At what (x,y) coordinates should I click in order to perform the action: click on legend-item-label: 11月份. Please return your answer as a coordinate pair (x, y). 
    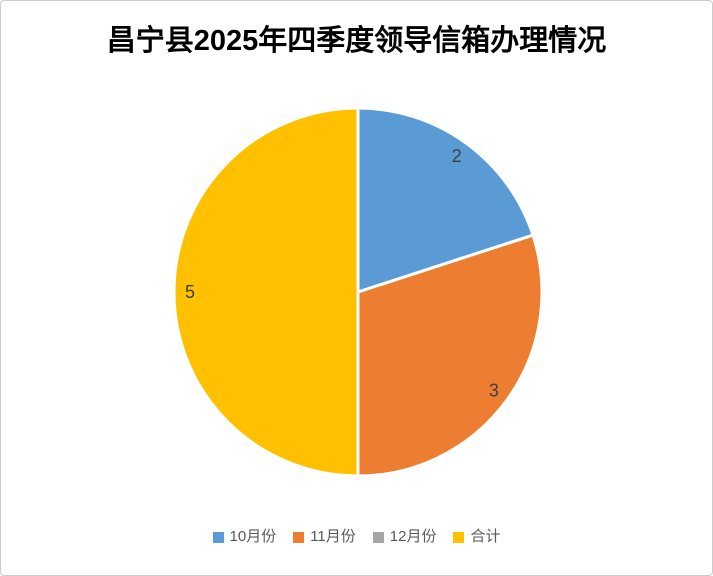
    Looking at the image, I should click on (333, 536).